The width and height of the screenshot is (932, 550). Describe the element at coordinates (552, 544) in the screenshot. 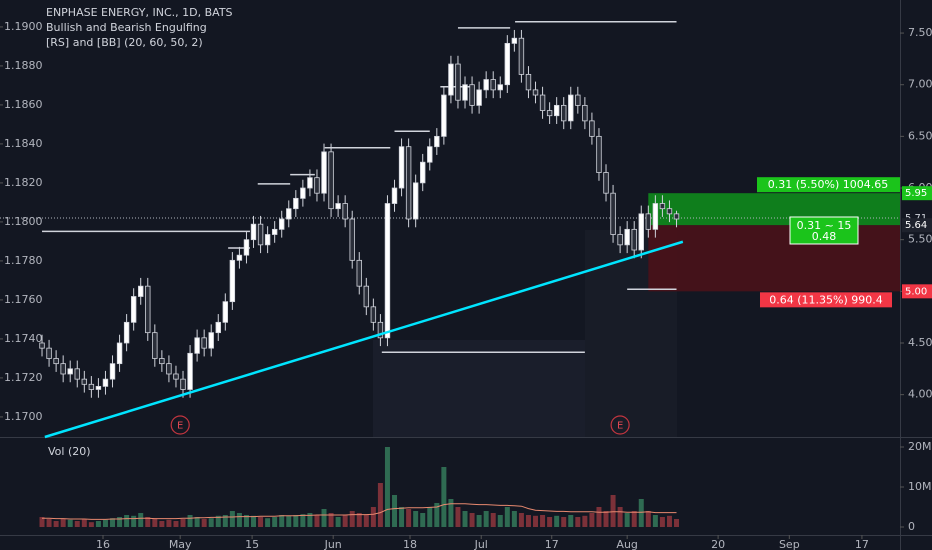

I see `x-tick-label: 17` at that location.